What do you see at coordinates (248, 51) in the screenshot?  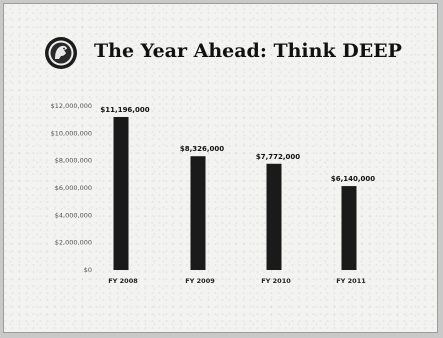 I see `slide-title: The Year Ahead: Think DEEP` at bounding box center [248, 51].